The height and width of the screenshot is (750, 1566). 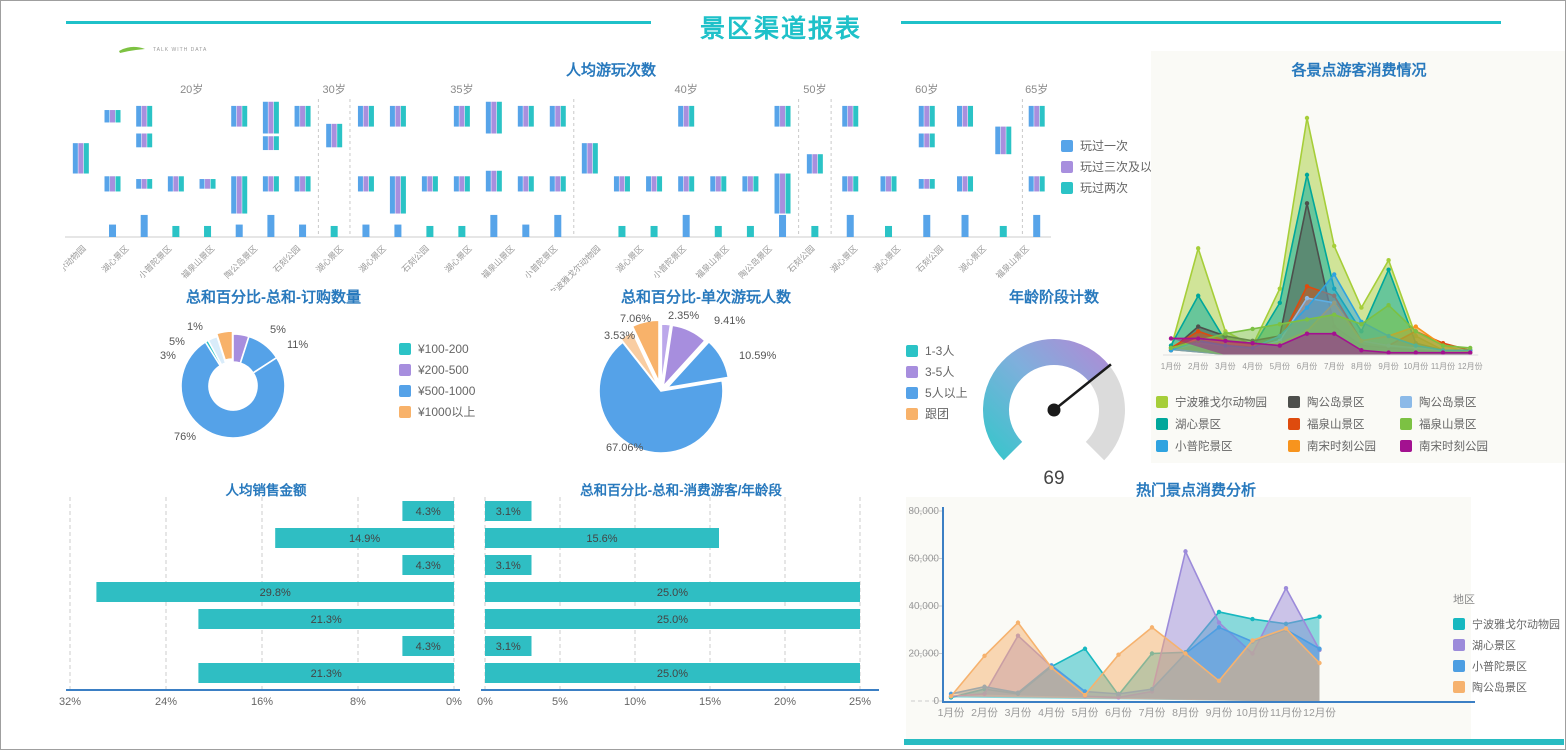 I want to click on legend-item: 玩过三次及以上, so click(x=1112, y=166).